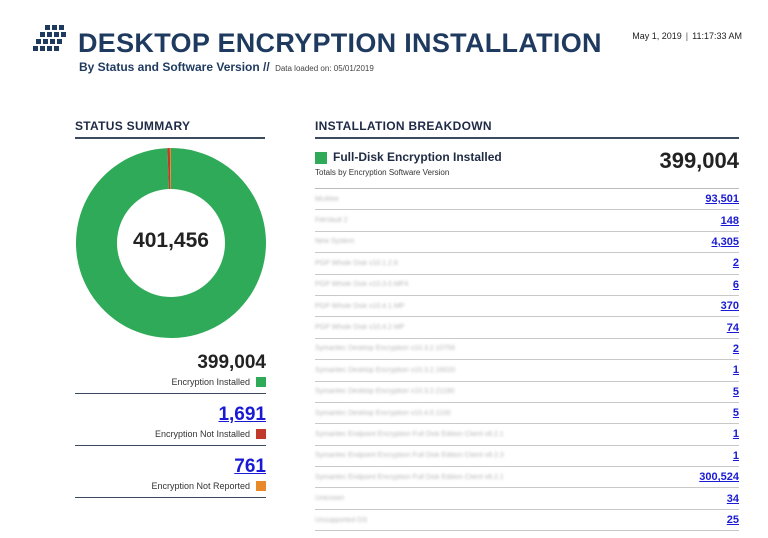 The width and height of the screenshot is (768, 538). I want to click on table-row: New System 4,305, so click(527, 243).